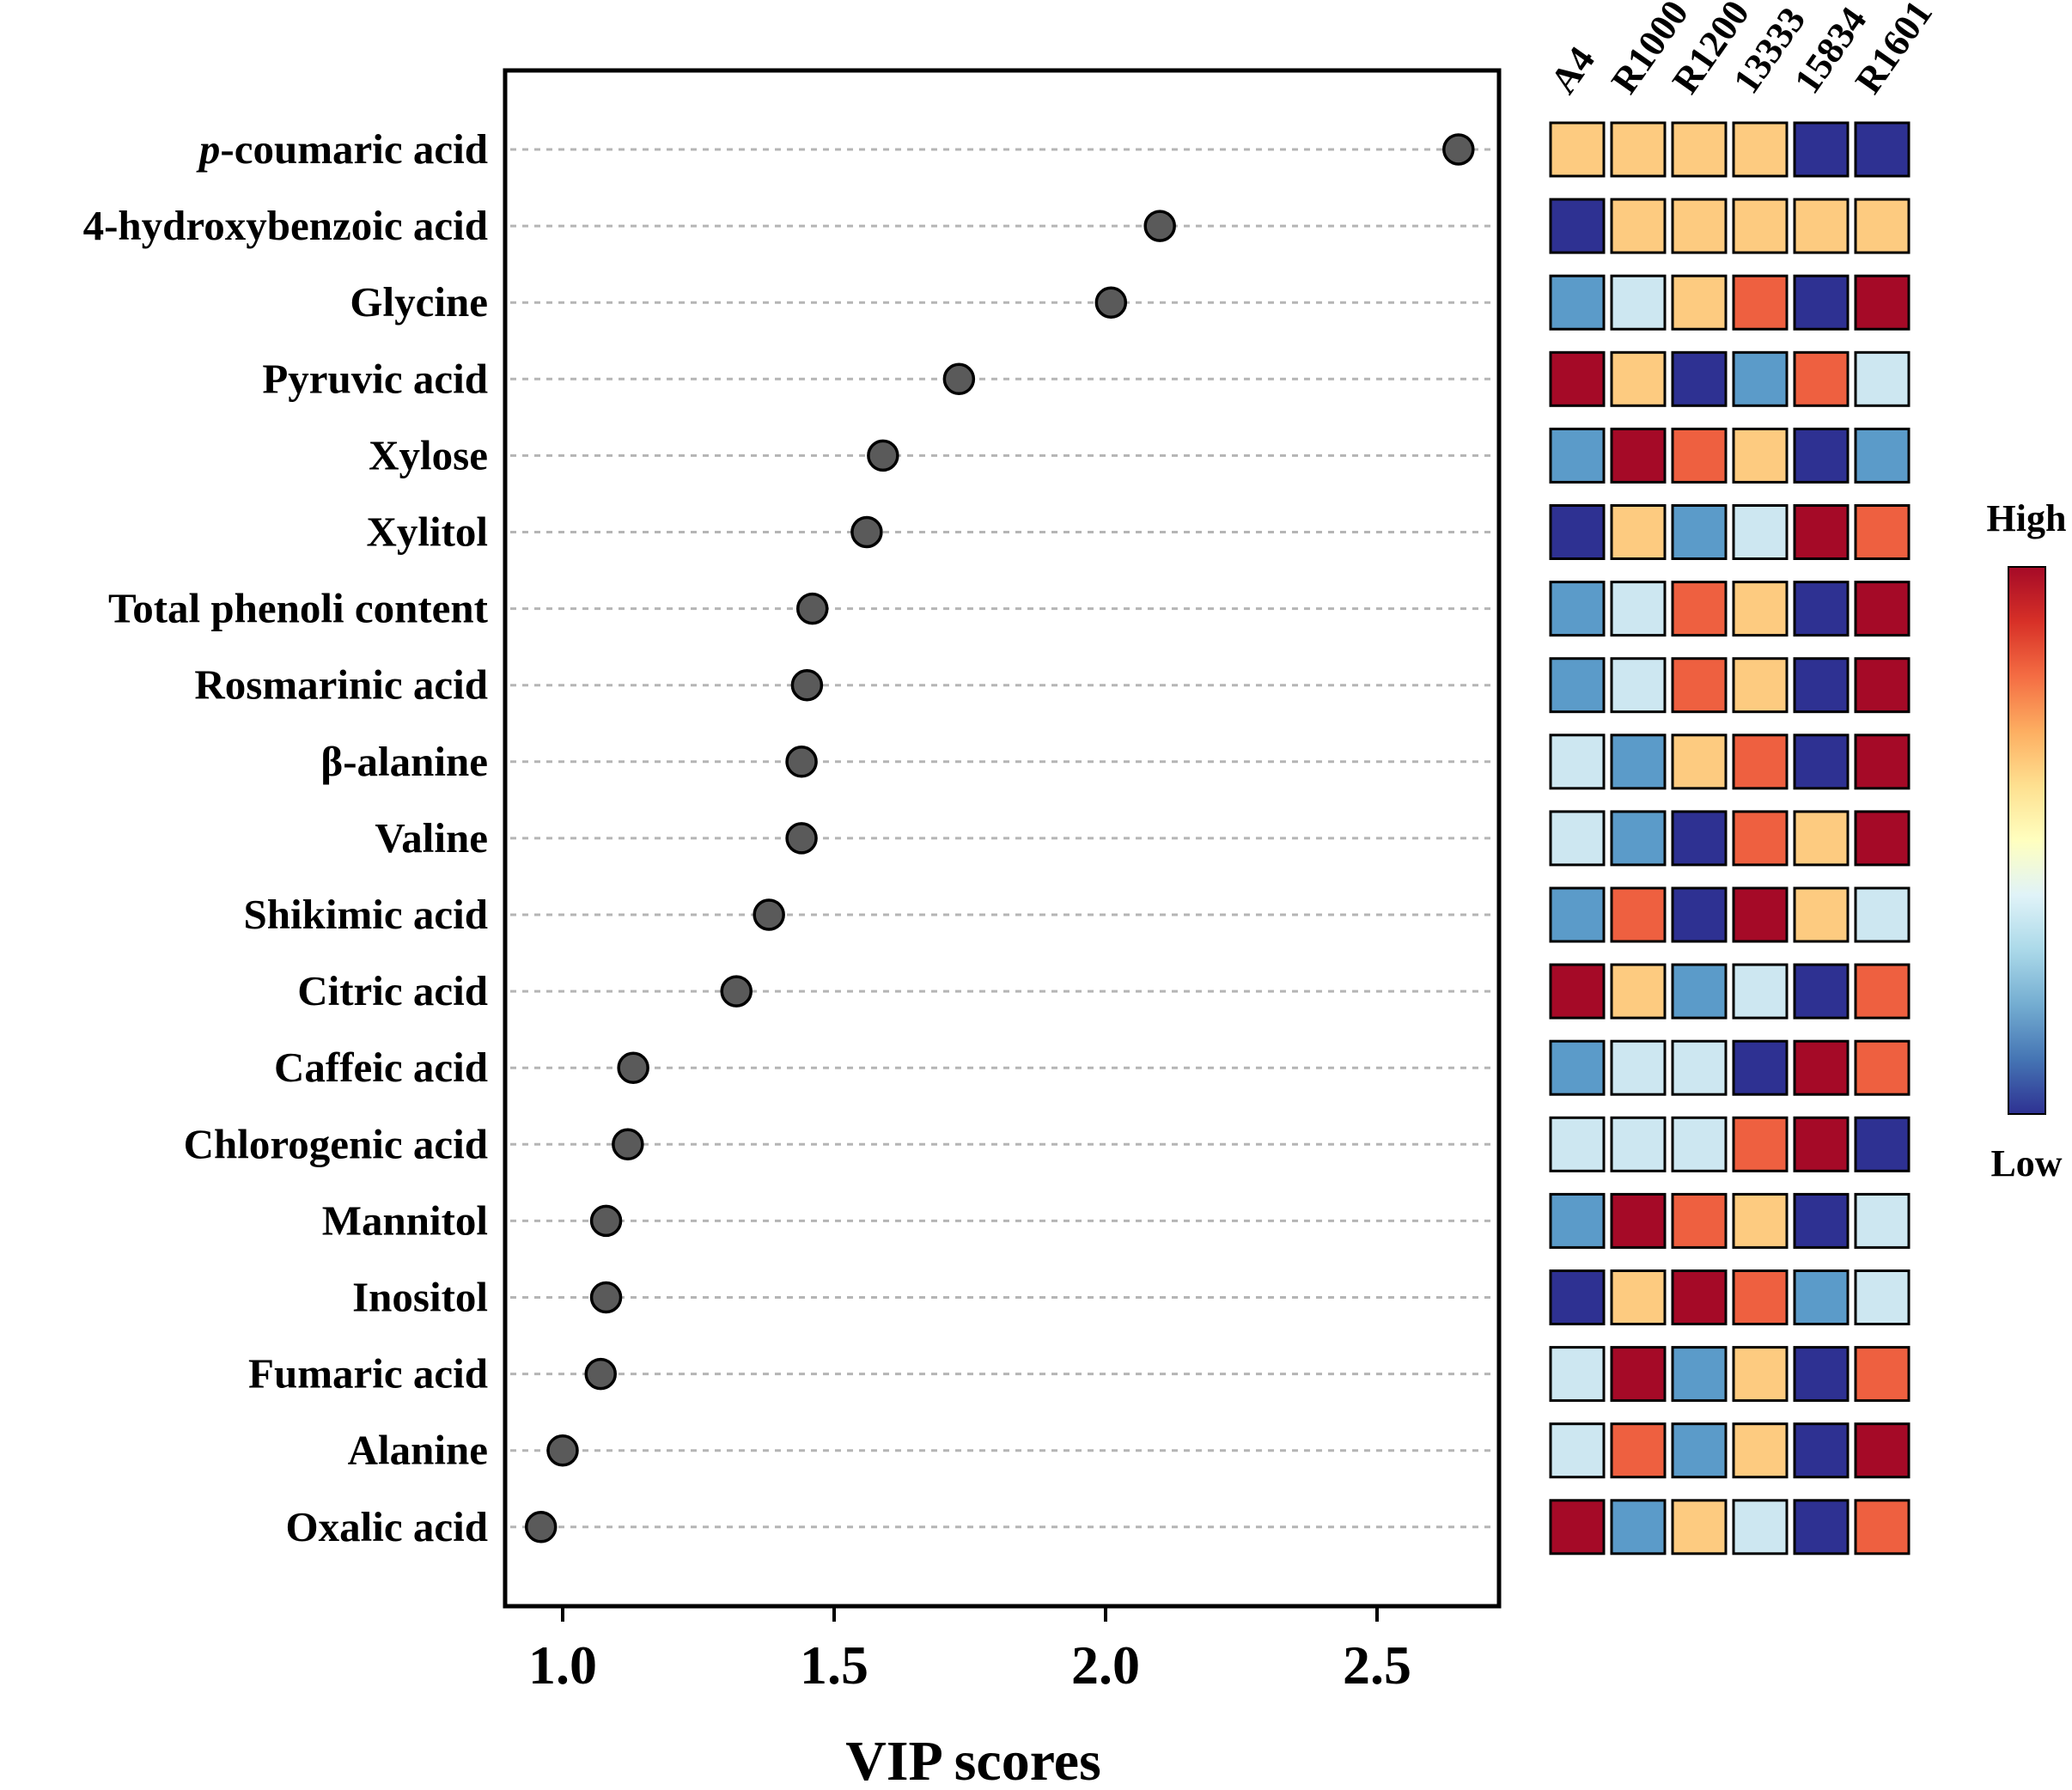  Describe the element at coordinates (405, 1220) in the screenshot. I see `metabolite-label: Mannitol` at that location.